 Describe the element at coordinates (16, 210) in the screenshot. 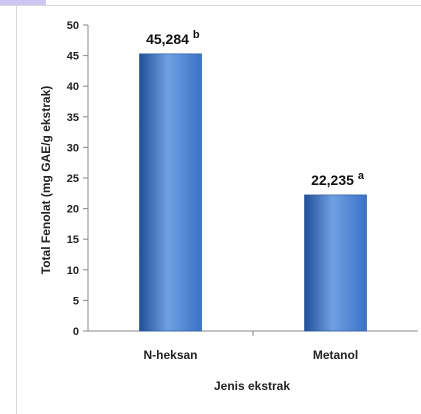

I see `left-rule` at that location.